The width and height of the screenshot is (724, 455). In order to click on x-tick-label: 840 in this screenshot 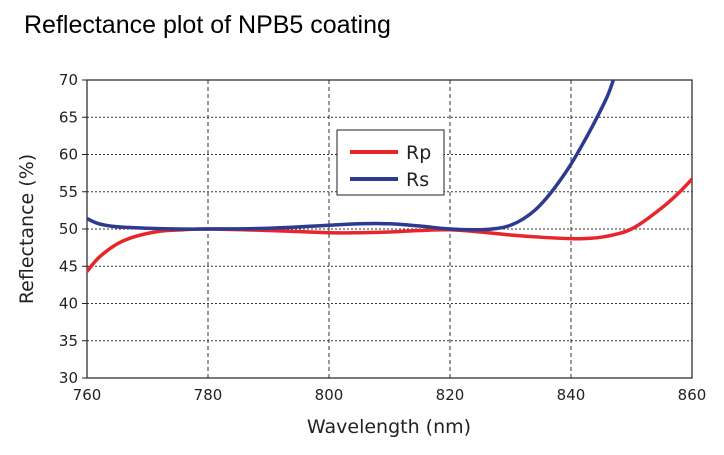, I will do `click(571, 395)`.